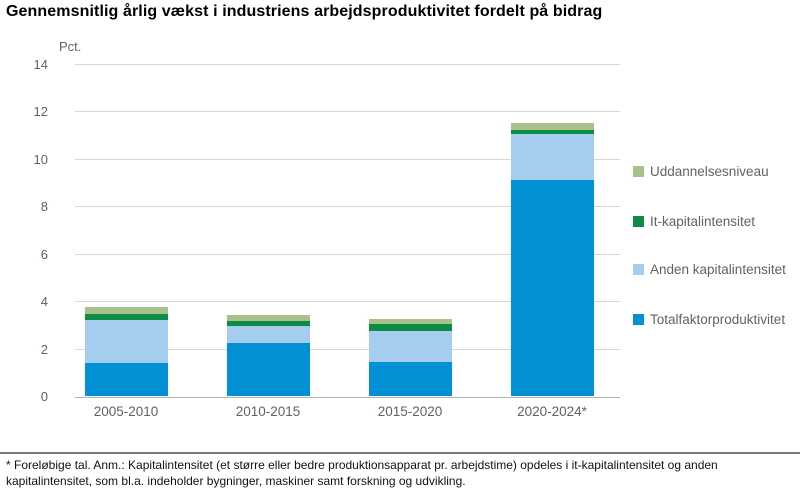 The width and height of the screenshot is (800, 493). What do you see at coordinates (44, 207) in the screenshot?
I see `y-tick-label-8: 8` at bounding box center [44, 207].